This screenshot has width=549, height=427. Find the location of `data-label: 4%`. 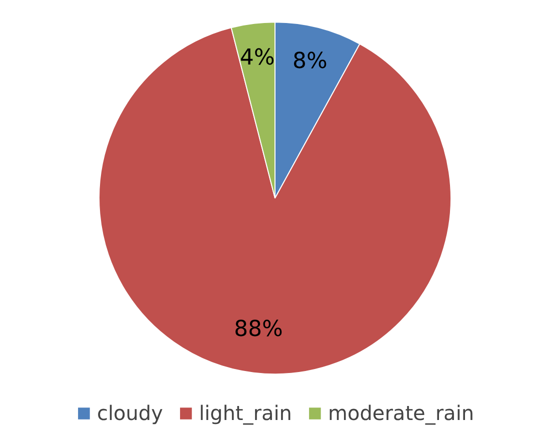

data-label: 4% is located at coordinates (257, 58).